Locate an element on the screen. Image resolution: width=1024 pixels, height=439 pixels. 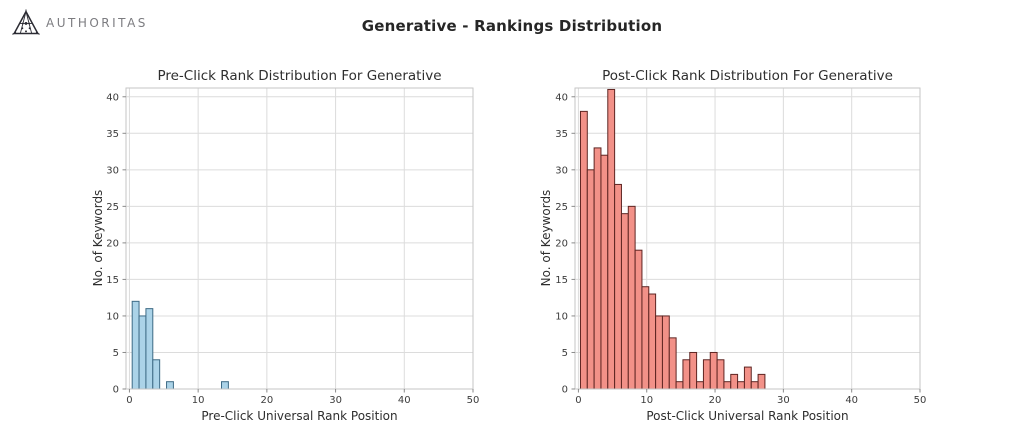
post-click-xaxis-label: Post-Click Universal Rank Position is located at coordinates (747, 416).